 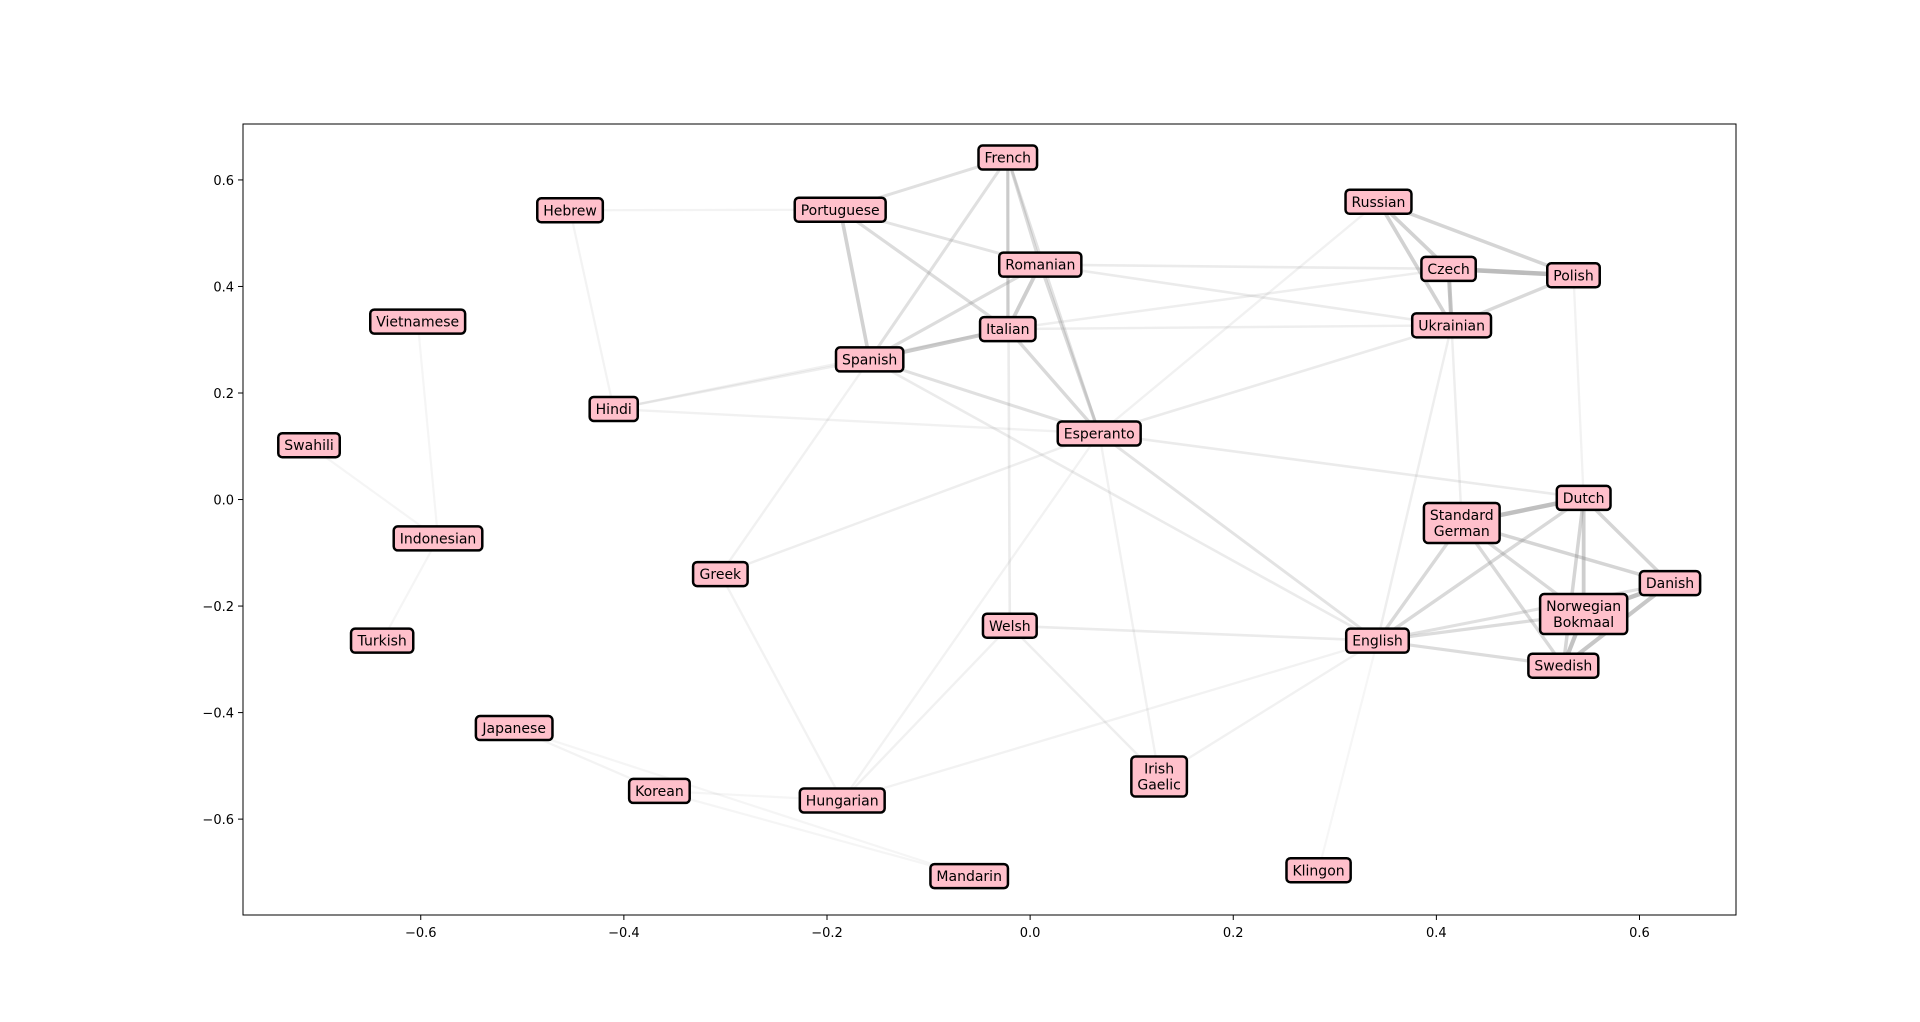 I want to click on node-label-line: Japanese, so click(x=513, y=729).